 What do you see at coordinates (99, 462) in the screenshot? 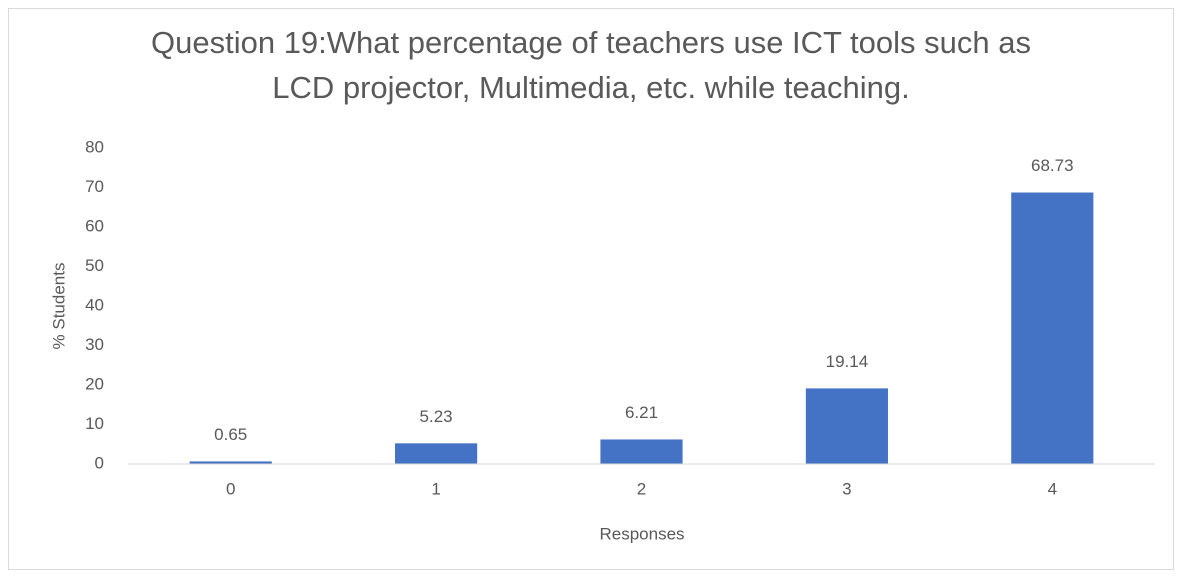
I see `y-tick-label: 0` at bounding box center [99, 462].